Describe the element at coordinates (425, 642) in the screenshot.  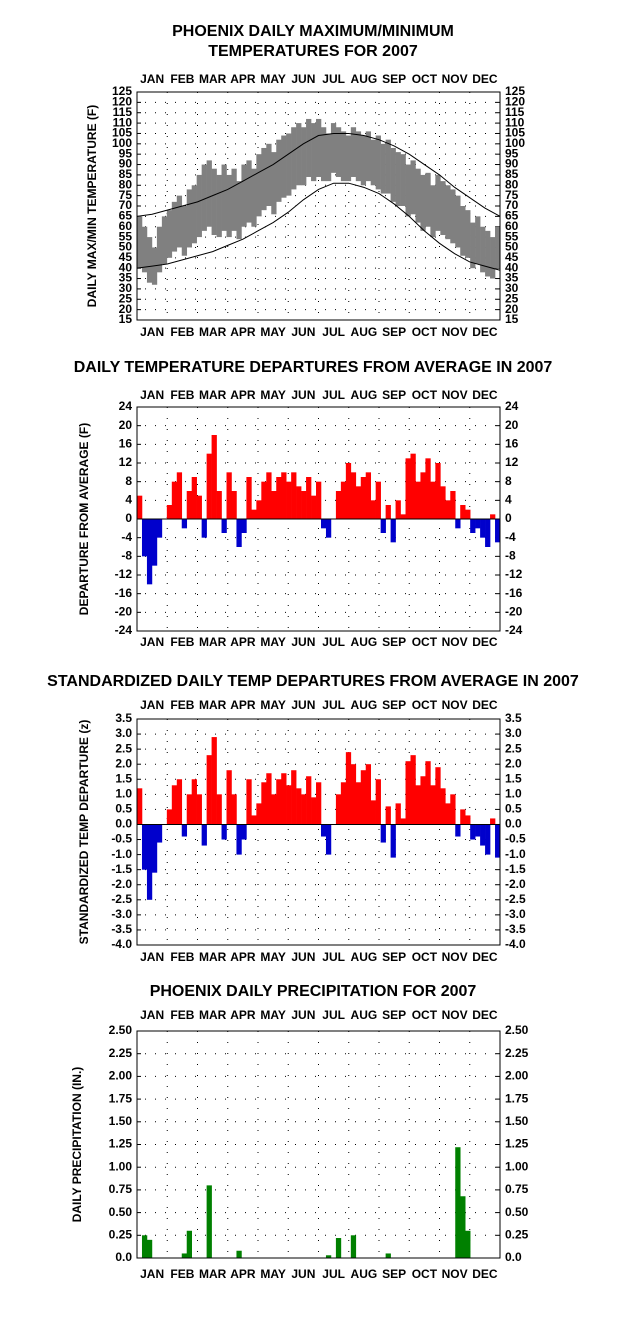
I see `month-label: OCT` at that location.